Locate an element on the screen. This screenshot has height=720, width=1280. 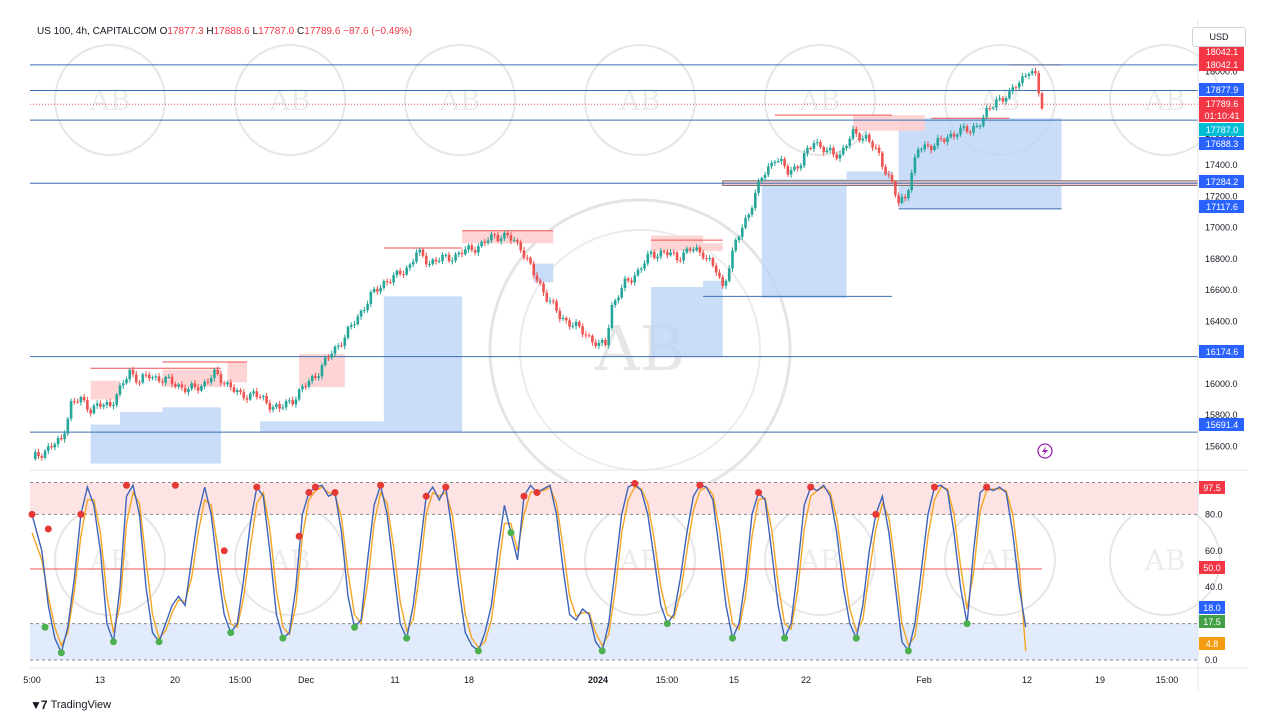
stoch-tick-label: 80.0 is located at coordinates (1214, 514).